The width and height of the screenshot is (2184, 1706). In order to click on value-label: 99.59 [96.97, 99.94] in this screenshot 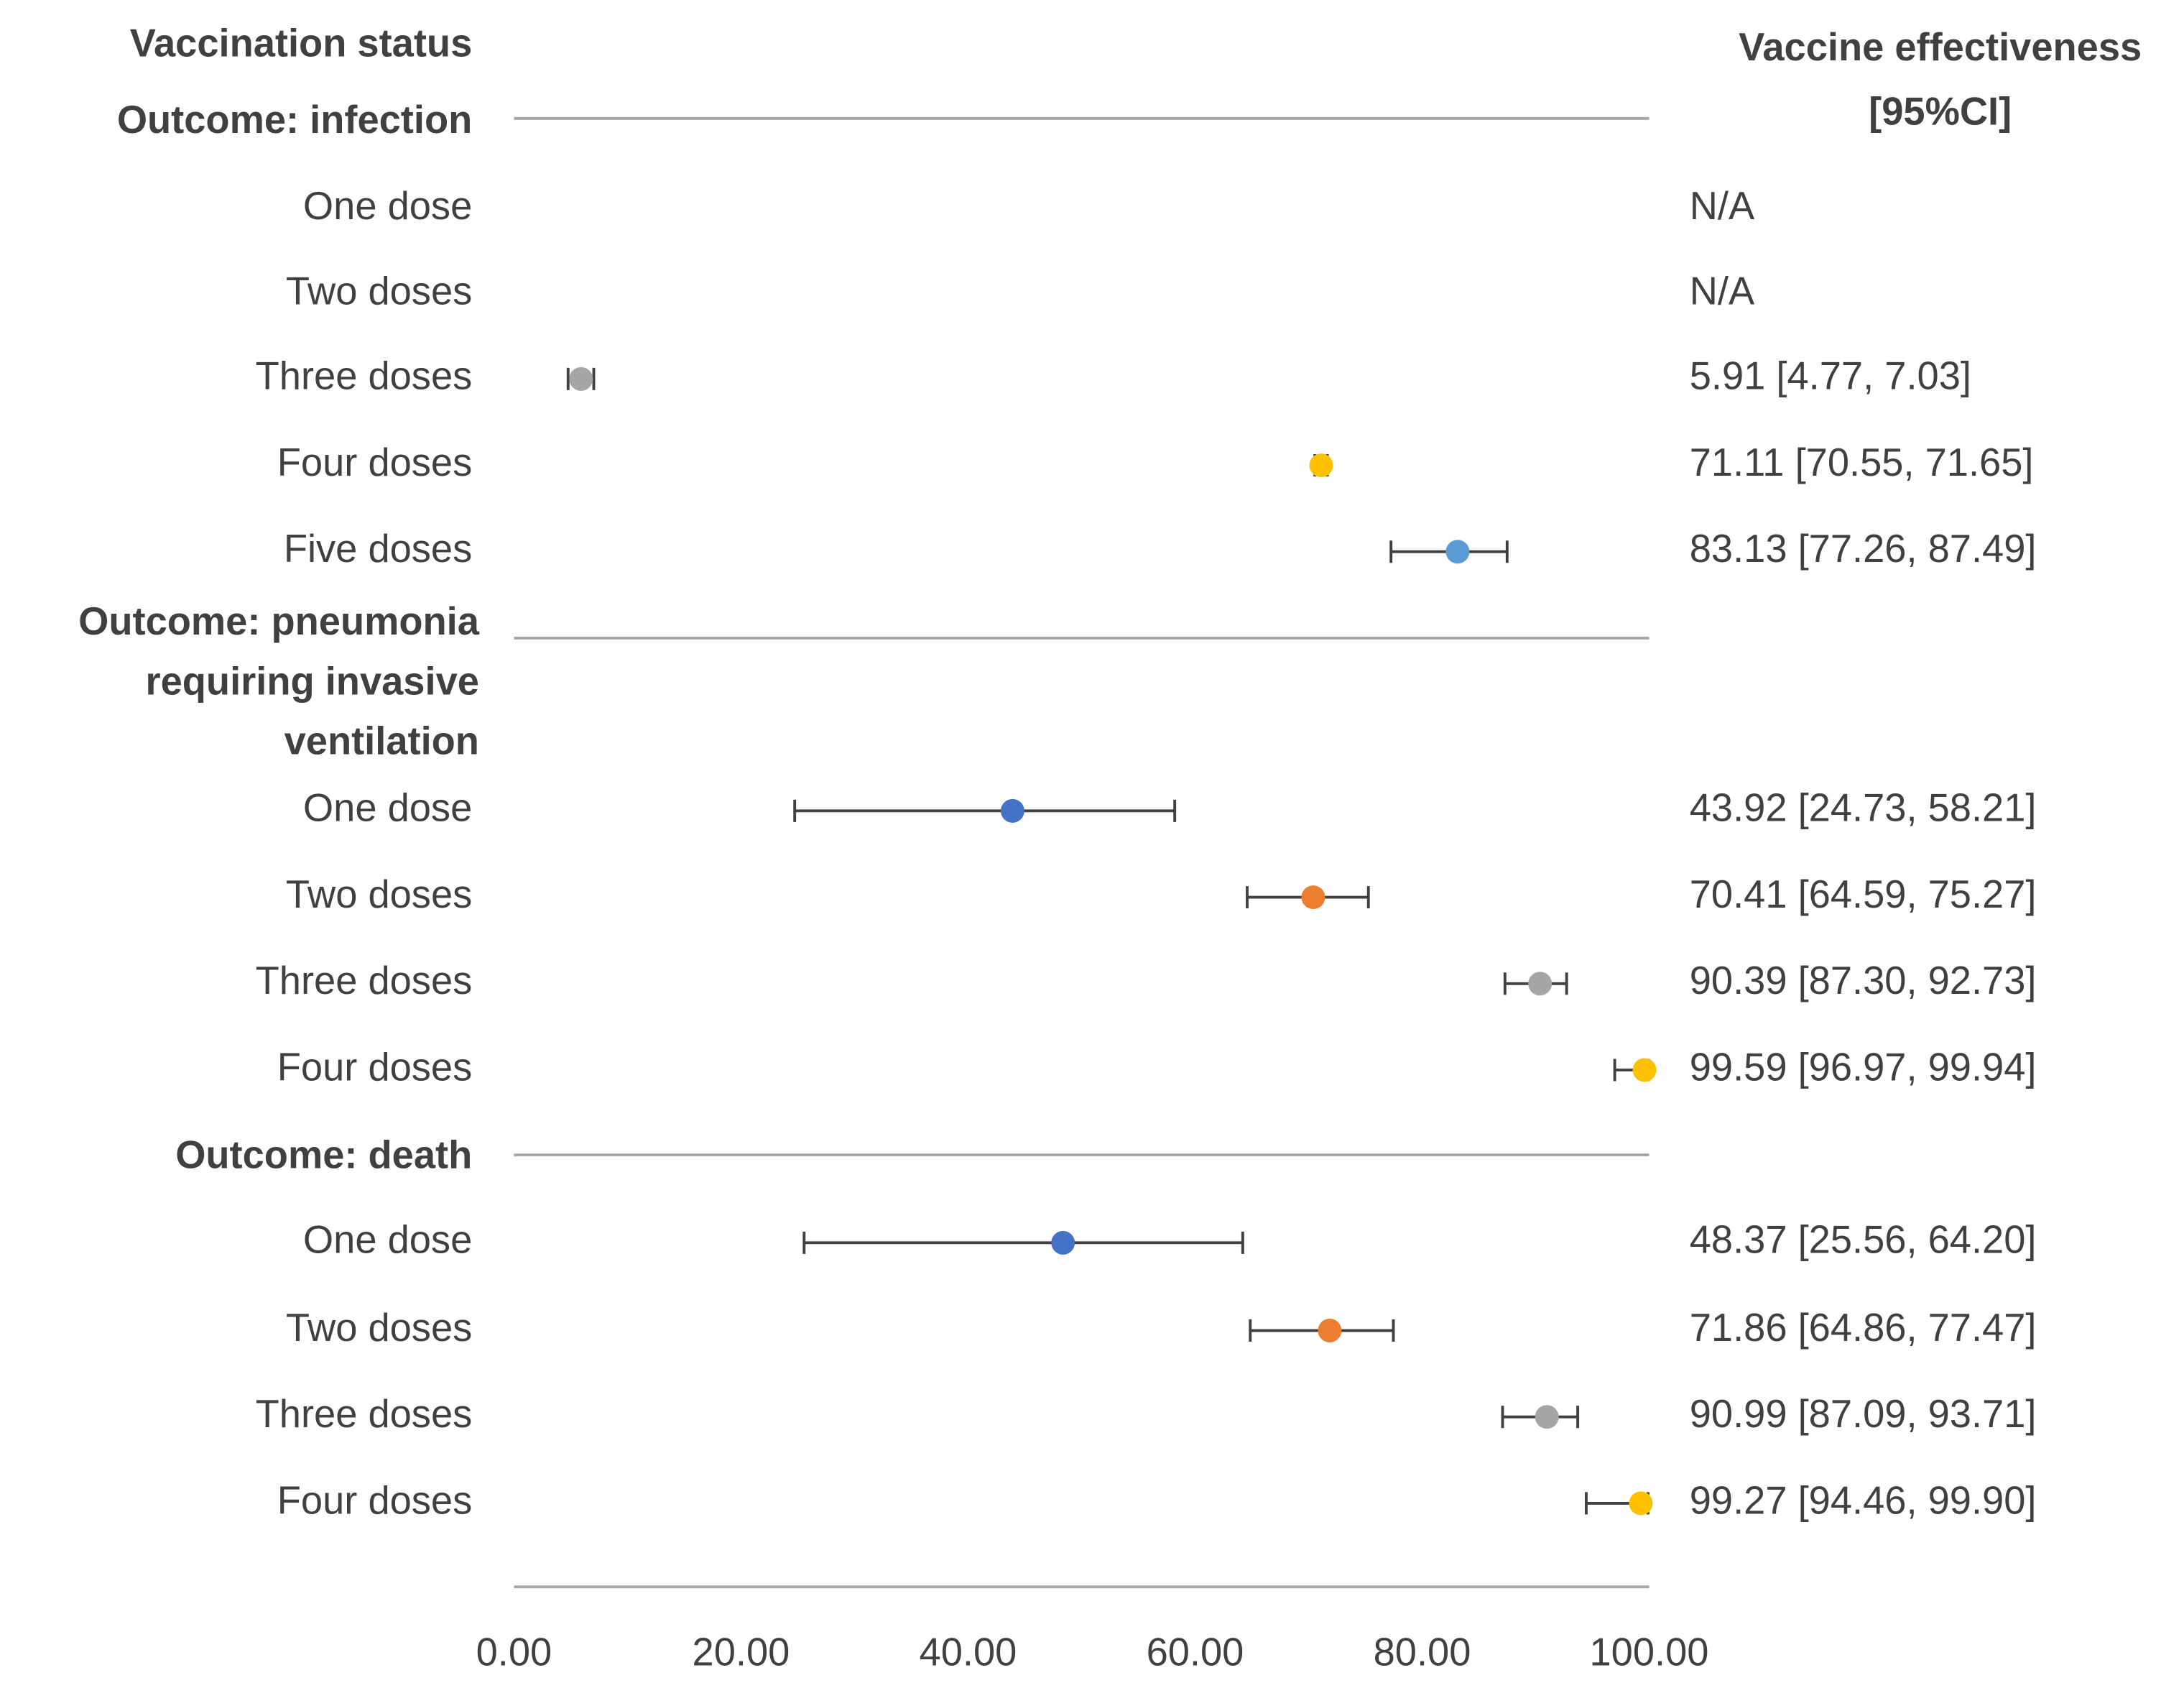, I will do `click(1863, 1067)`.